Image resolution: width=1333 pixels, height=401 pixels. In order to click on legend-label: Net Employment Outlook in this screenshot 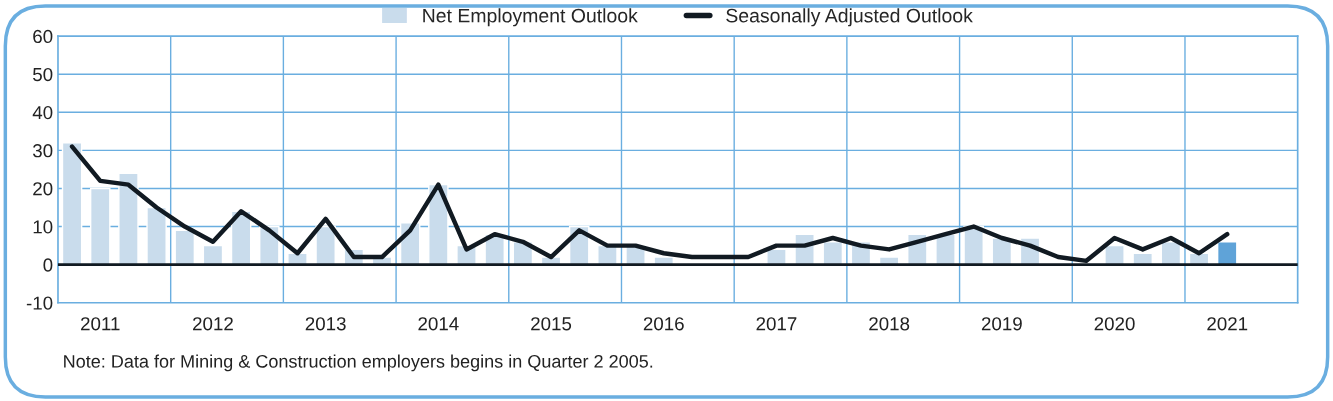, I will do `click(530, 17)`.